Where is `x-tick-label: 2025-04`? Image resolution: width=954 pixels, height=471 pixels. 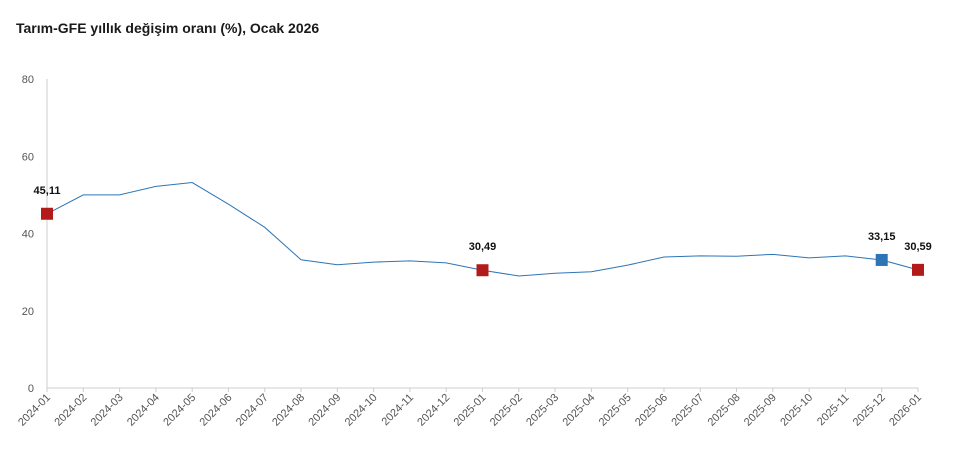 x-tick-label: 2025-04 is located at coordinates (578, 410).